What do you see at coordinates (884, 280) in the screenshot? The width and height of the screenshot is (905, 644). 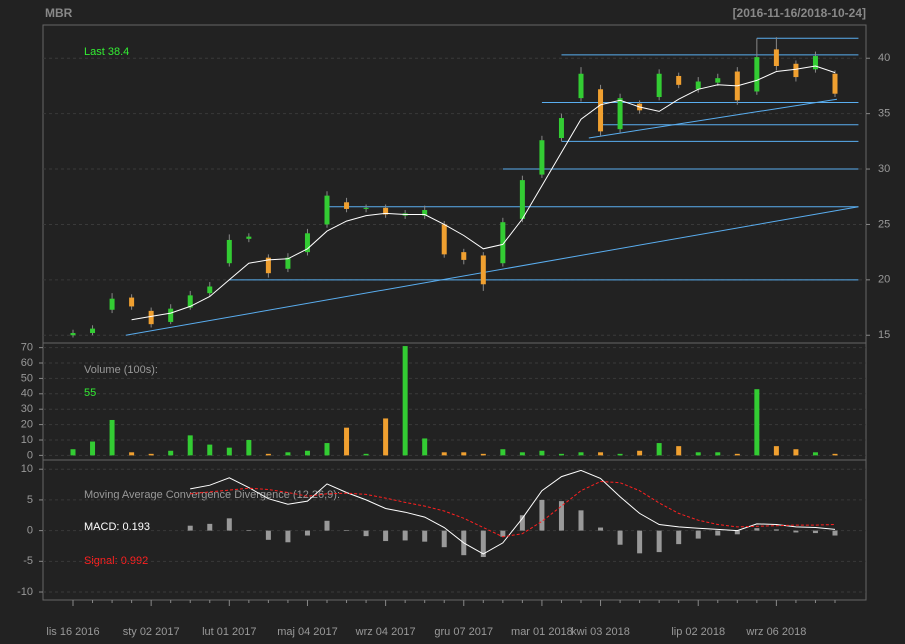 I see `y-tick-label: 20` at bounding box center [884, 280].